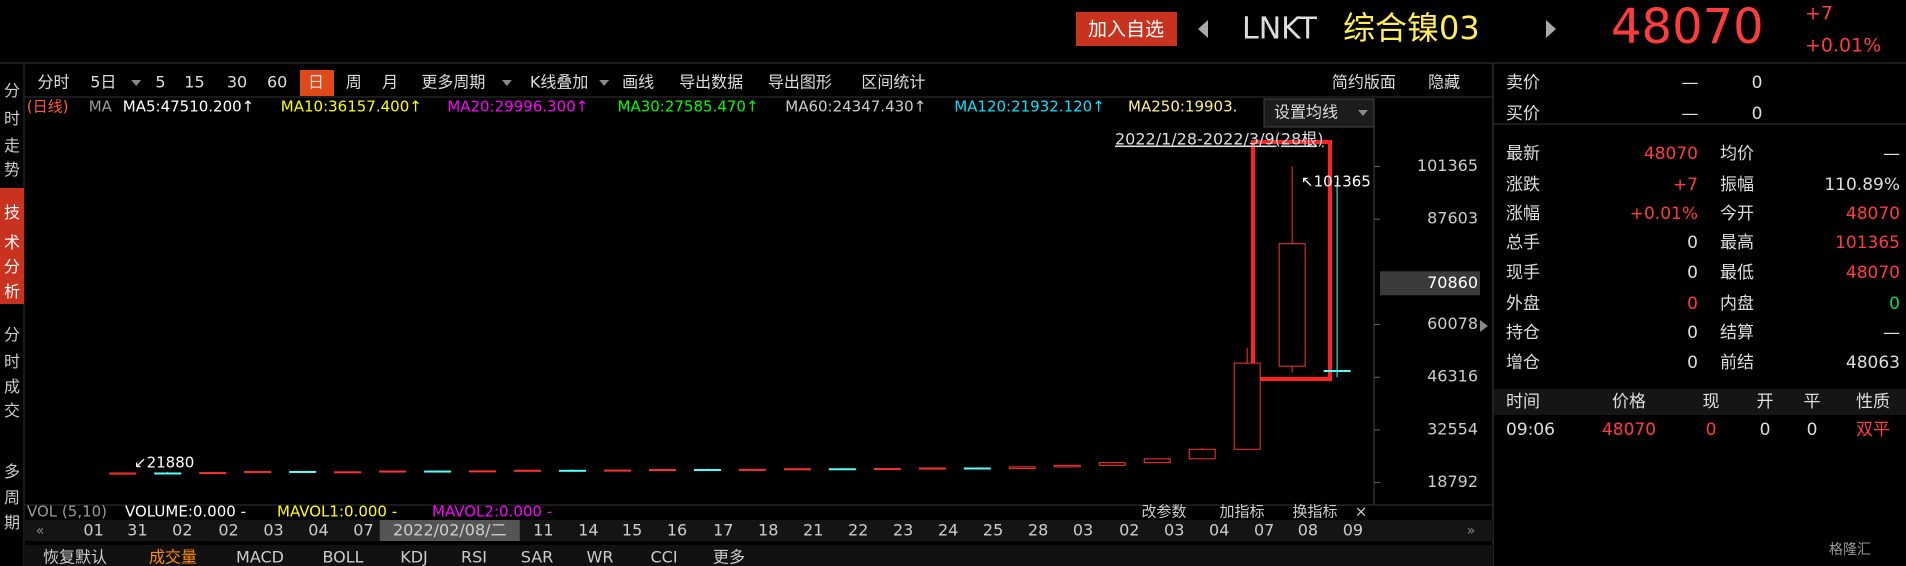 The width and height of the screenshot is (1906, 566). What do you see at coordinates (800, 82) in the screenshot?
I see `toolbar-button: 导出图形` at bounding box center [800, 82].